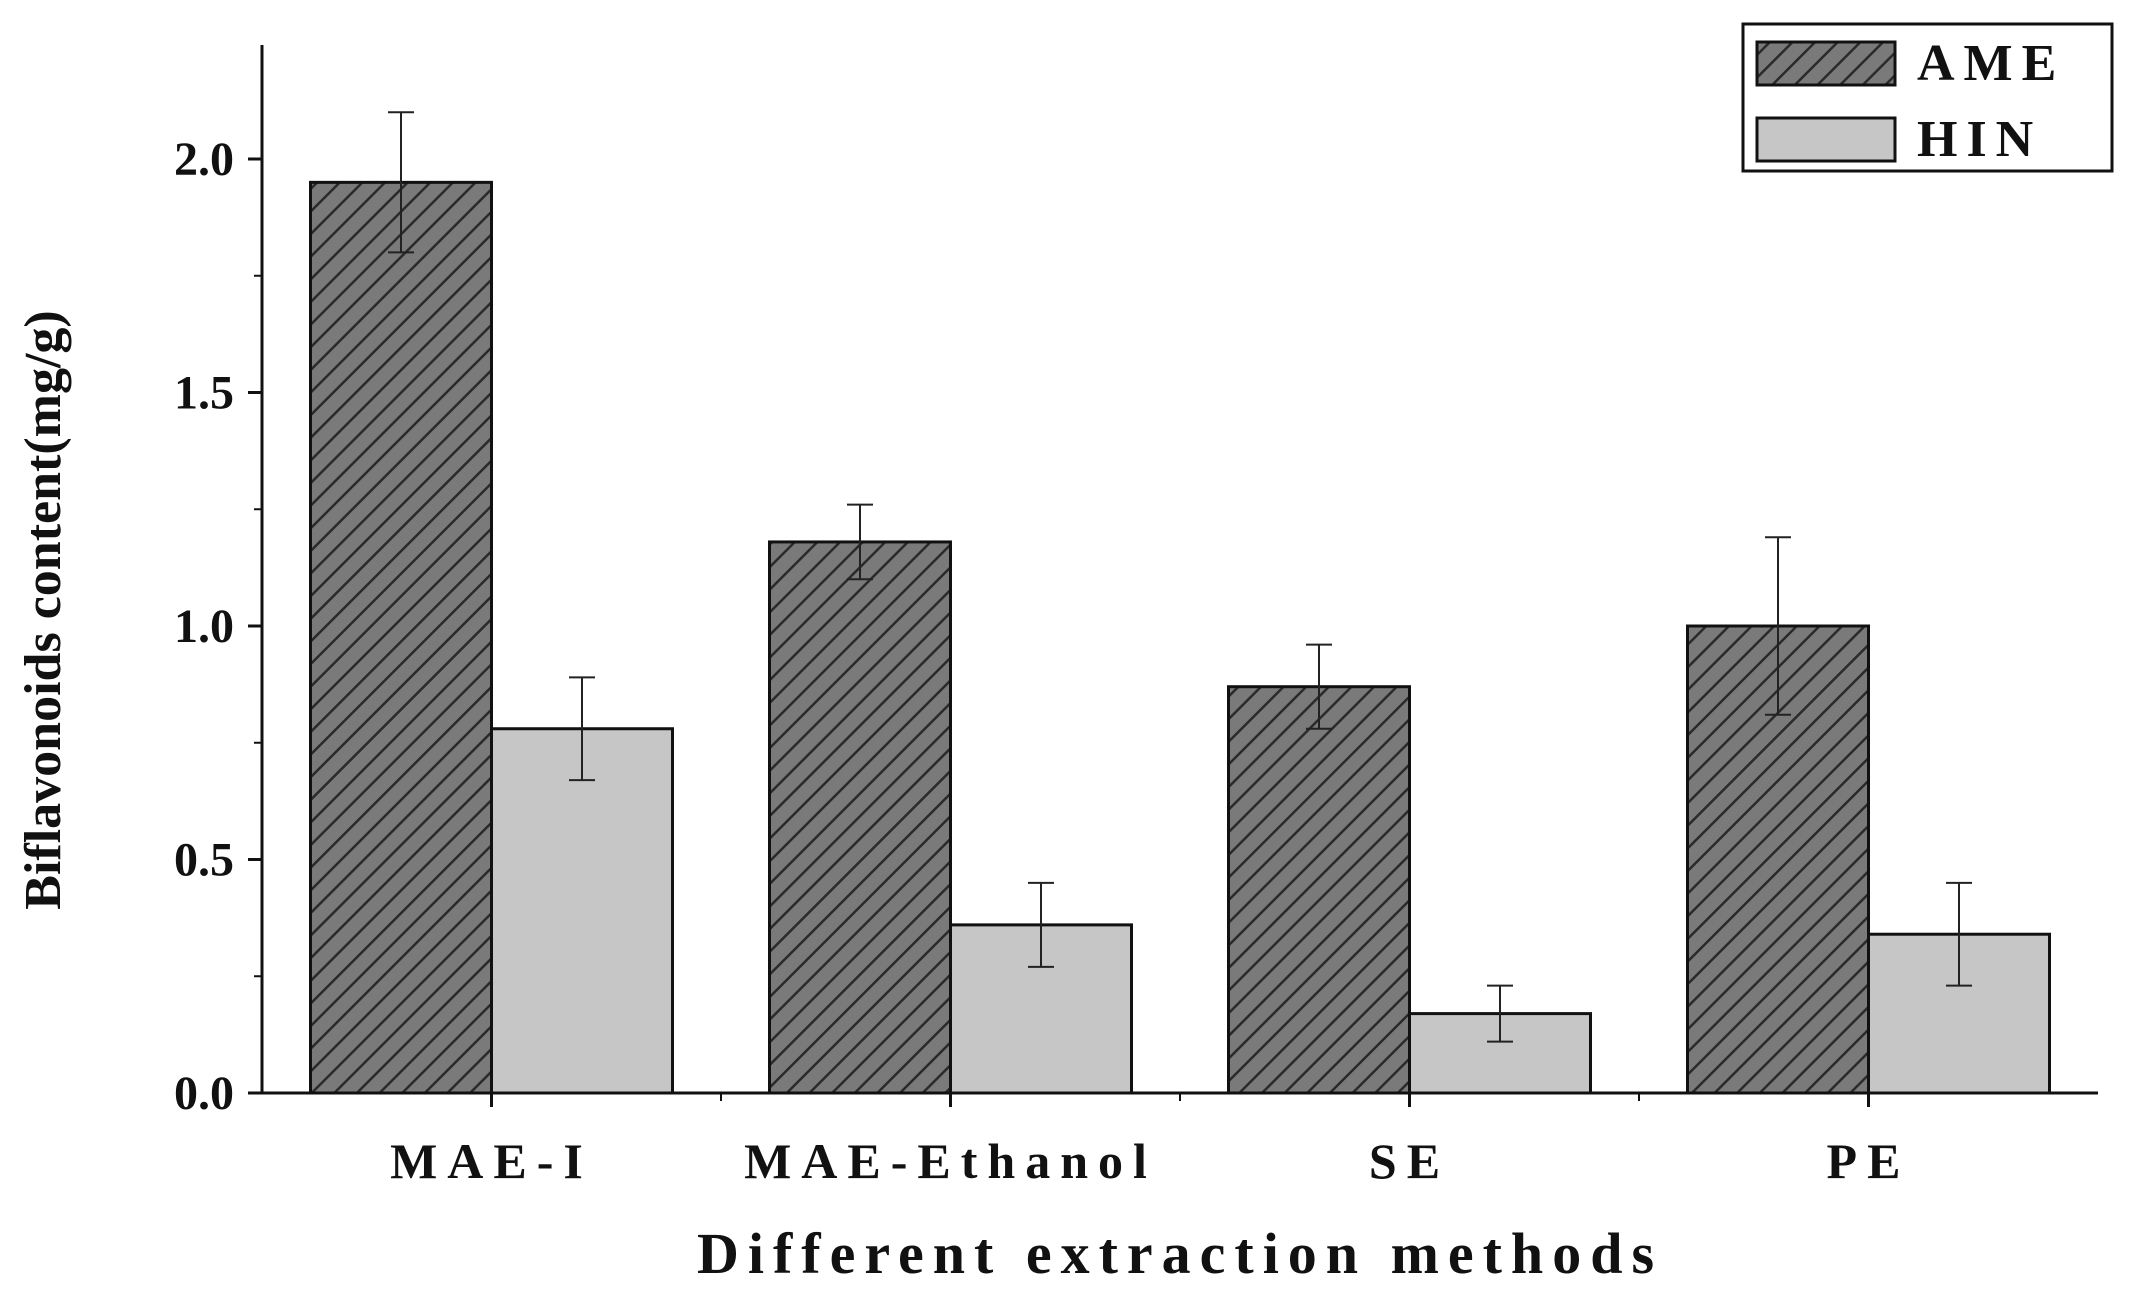 The image size is (2135, 1305). I want to click on x-category-label: SE, so click(1409, 1161).